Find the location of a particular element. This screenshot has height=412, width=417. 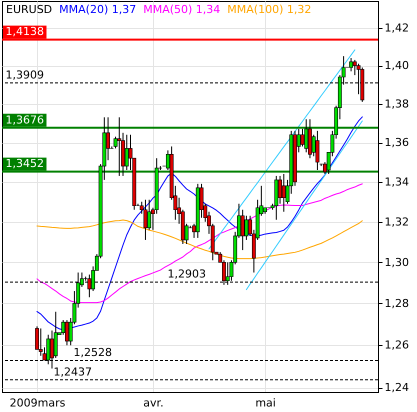

y-tick-label: 1,26 is located at coordinates (396, 345).